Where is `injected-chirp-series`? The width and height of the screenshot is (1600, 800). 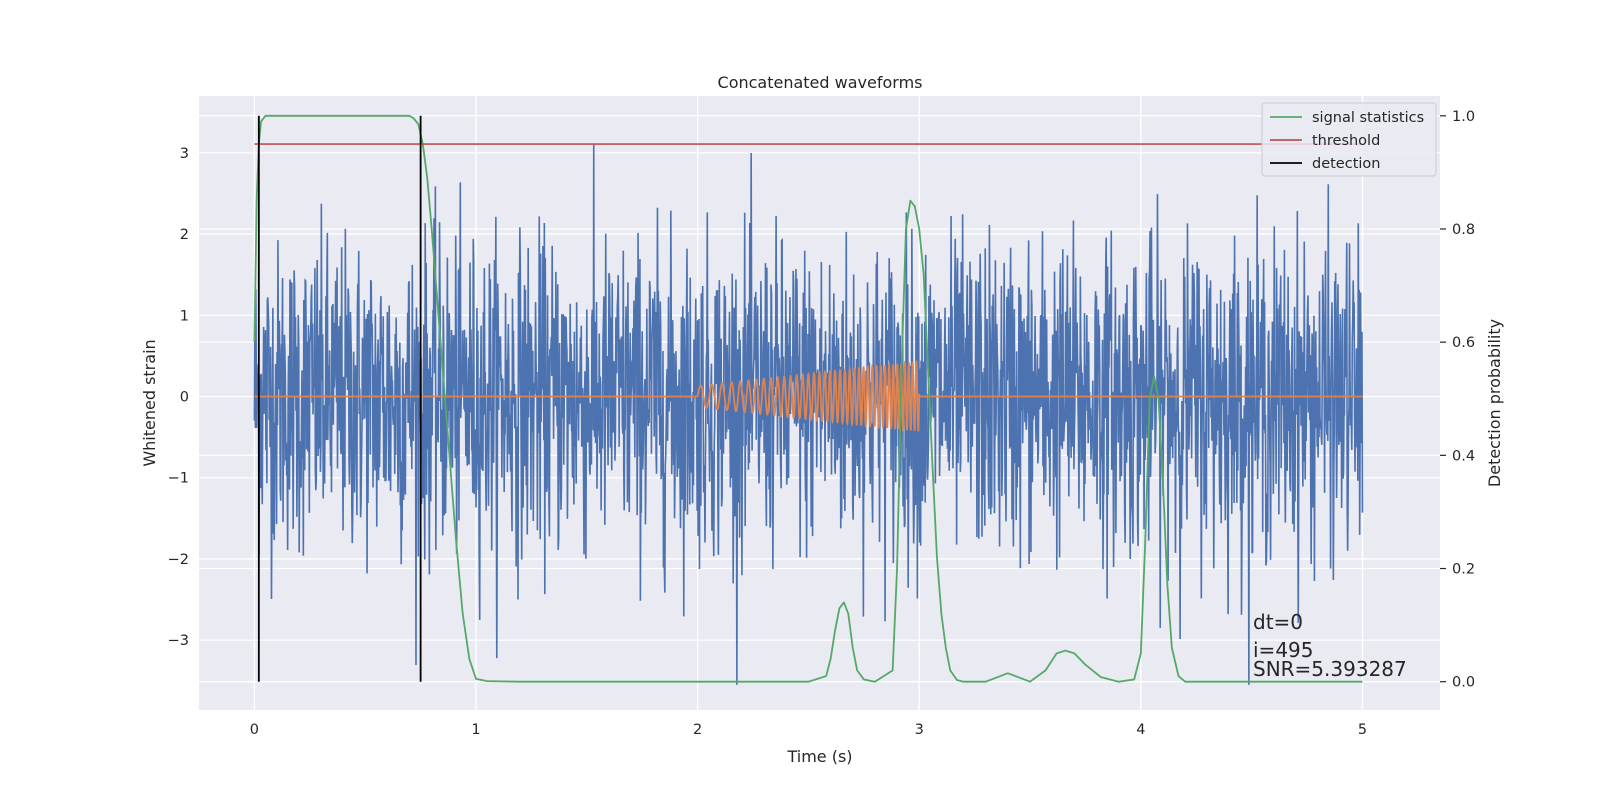 injected-chirp-series is located at coordinates (808, 396).